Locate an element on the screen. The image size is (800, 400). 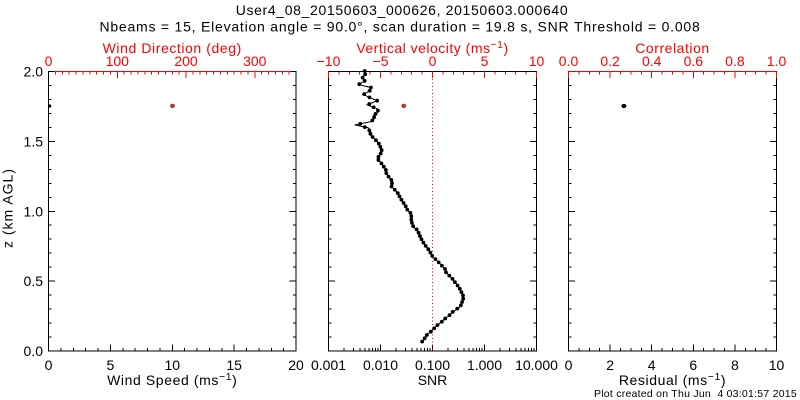
svg-text: Wind Speed (ms−1) is located at coordinates (172, 379).